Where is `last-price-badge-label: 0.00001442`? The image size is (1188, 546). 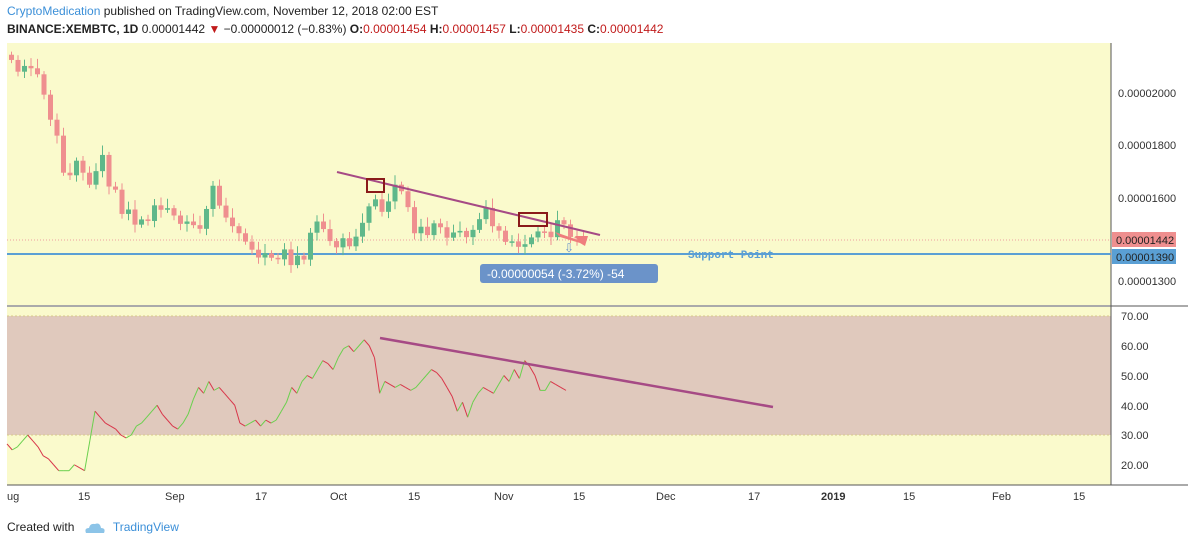 last-price-badge-label: 0.00001442 is located at coordinates (1145, 241).